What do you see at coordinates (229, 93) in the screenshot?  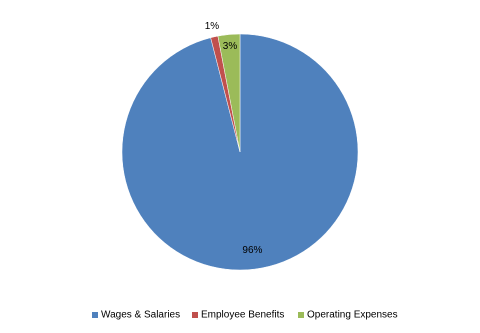 I see `pie-slice` at bounding box center [229, 93].